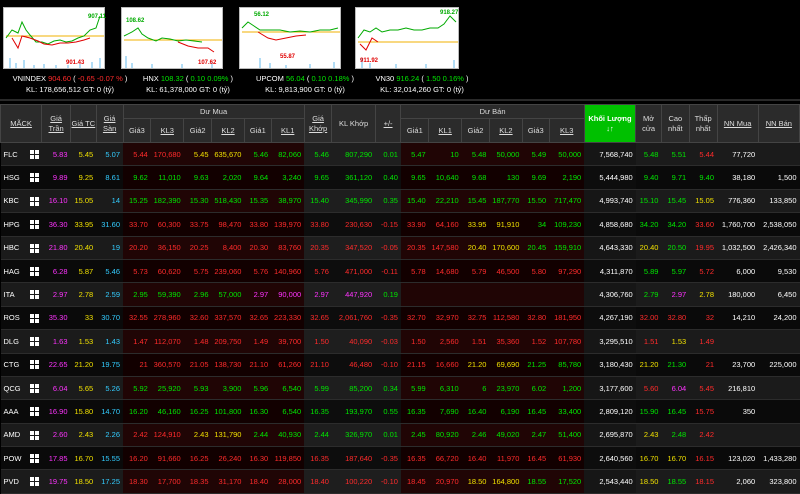 This screenshot has width=800, height=494. What do you see at coordinates (14, 294) in the screenshot?
I see `symbol-cell: ITA` at bounding box center [14, 294].